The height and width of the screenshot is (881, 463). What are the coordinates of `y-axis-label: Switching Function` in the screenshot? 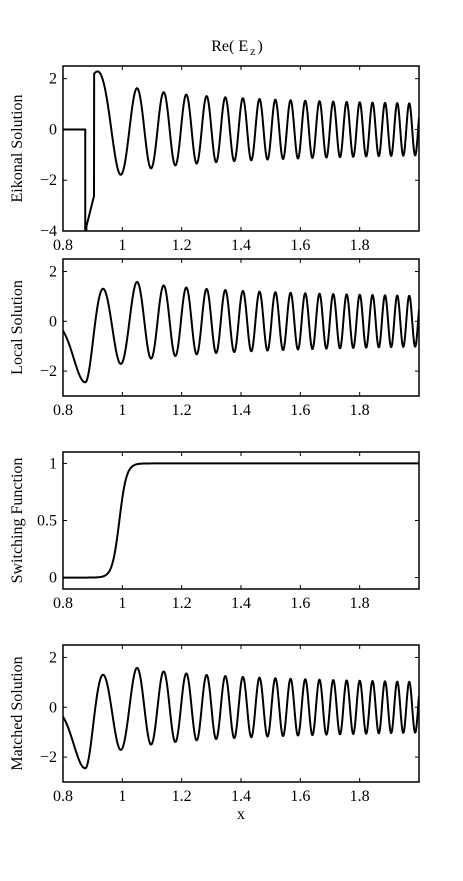 It's located at (17, 521).